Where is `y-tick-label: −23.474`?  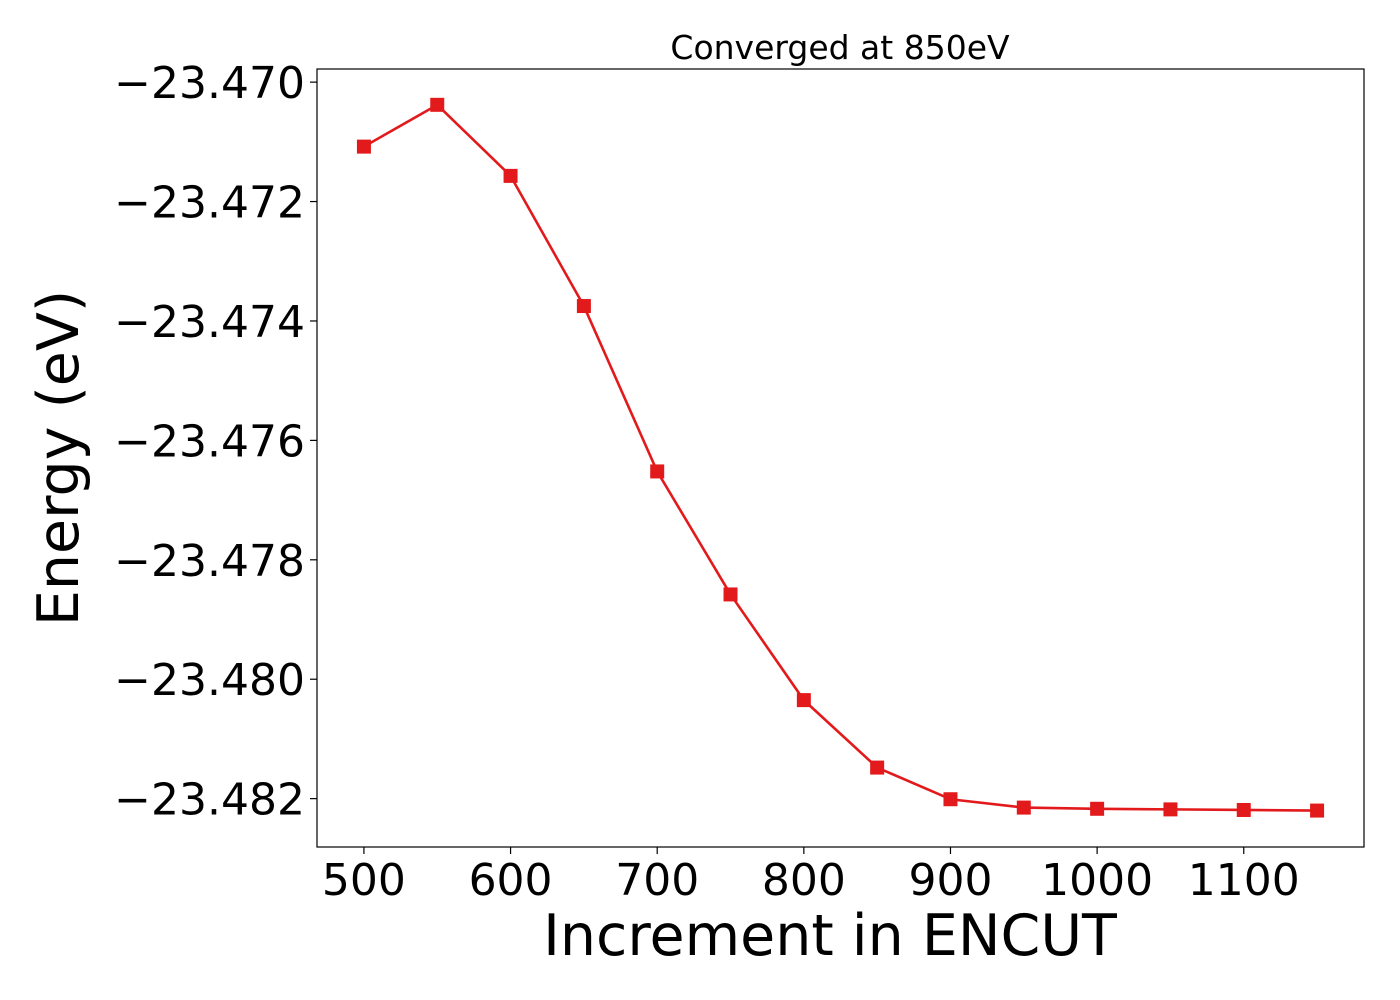 y-tick-label: −23.474 is located at coordinates (209, 322).